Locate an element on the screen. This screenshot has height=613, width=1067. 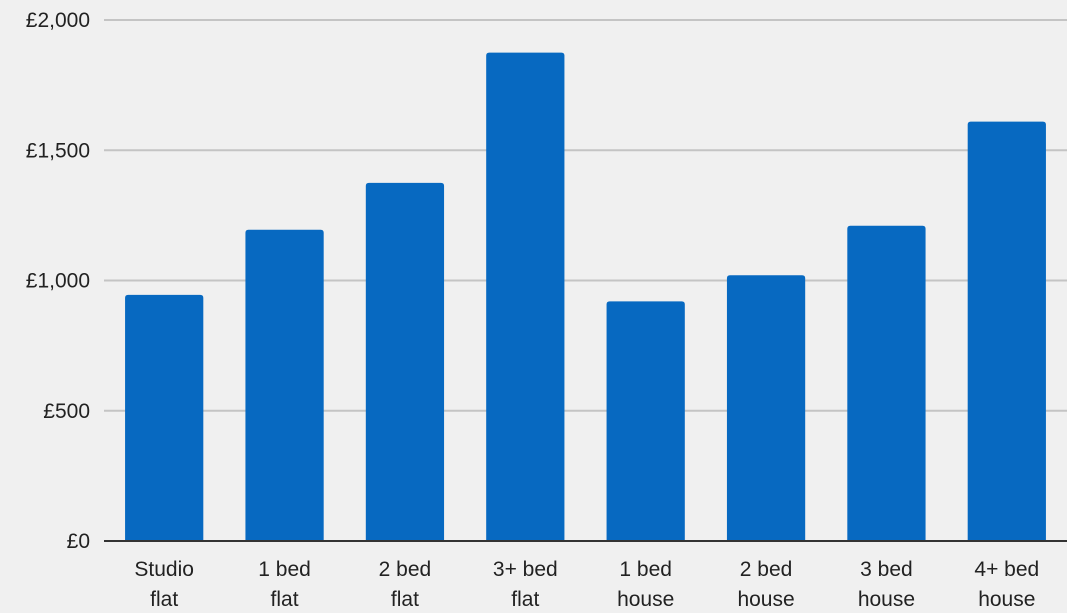
y-tick-label: £0 is located at coordinates (78, 541).